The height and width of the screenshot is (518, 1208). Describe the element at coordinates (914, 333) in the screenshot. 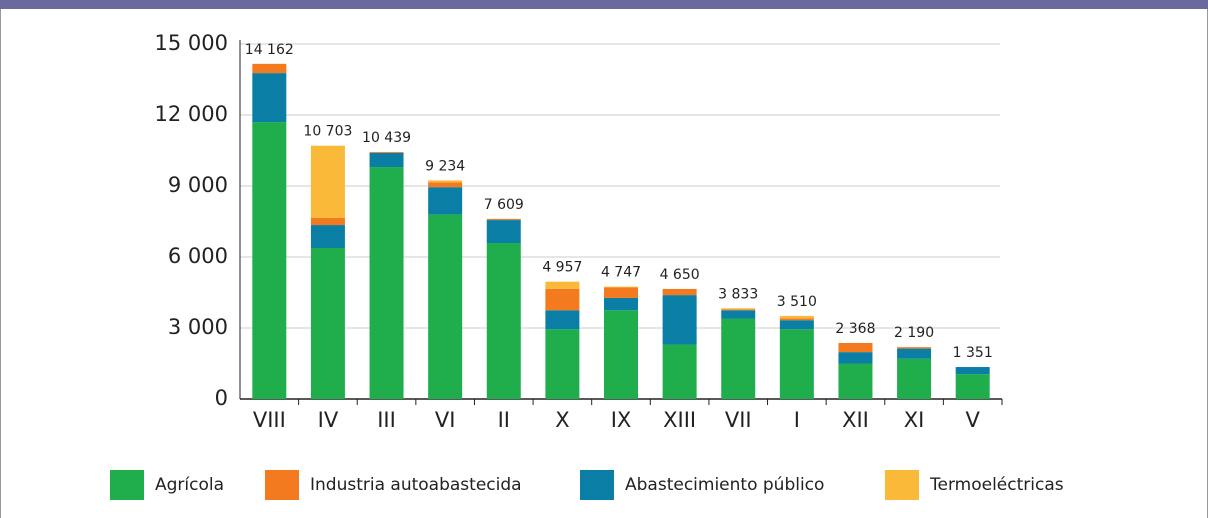

I see `total-label: 2 190` at that location.